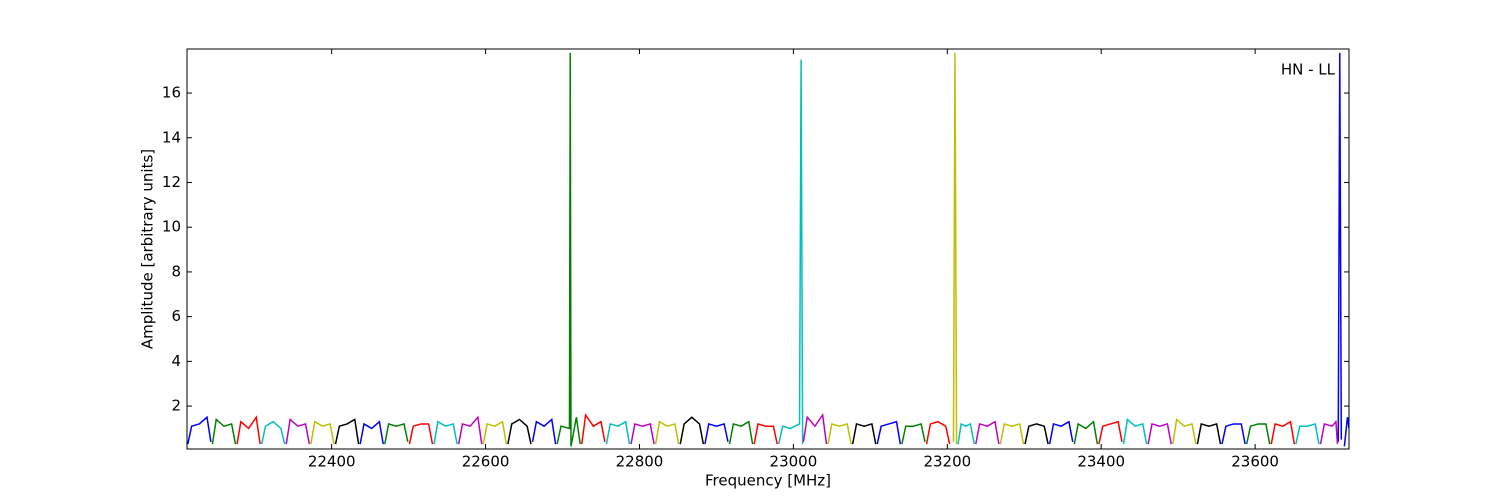  I want to click on y-tick-label: 8, so click(176, 271).